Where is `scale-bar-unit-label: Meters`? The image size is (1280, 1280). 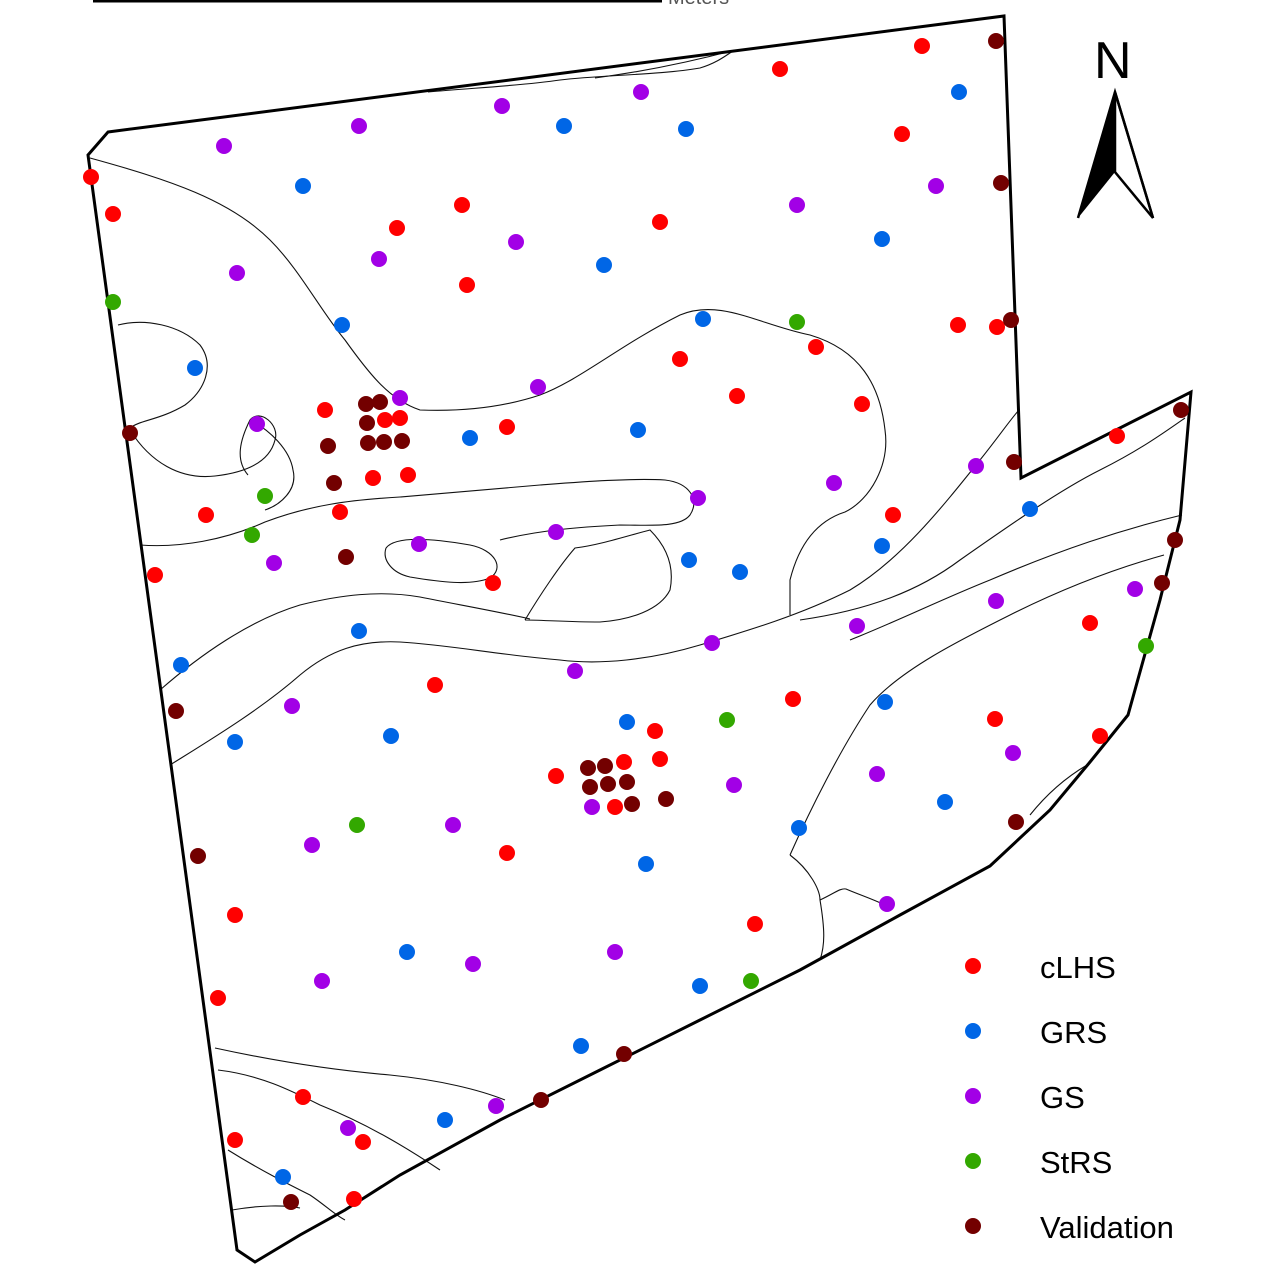 scale-bar-unit-label: Meters is located at coordinates (698, 4).